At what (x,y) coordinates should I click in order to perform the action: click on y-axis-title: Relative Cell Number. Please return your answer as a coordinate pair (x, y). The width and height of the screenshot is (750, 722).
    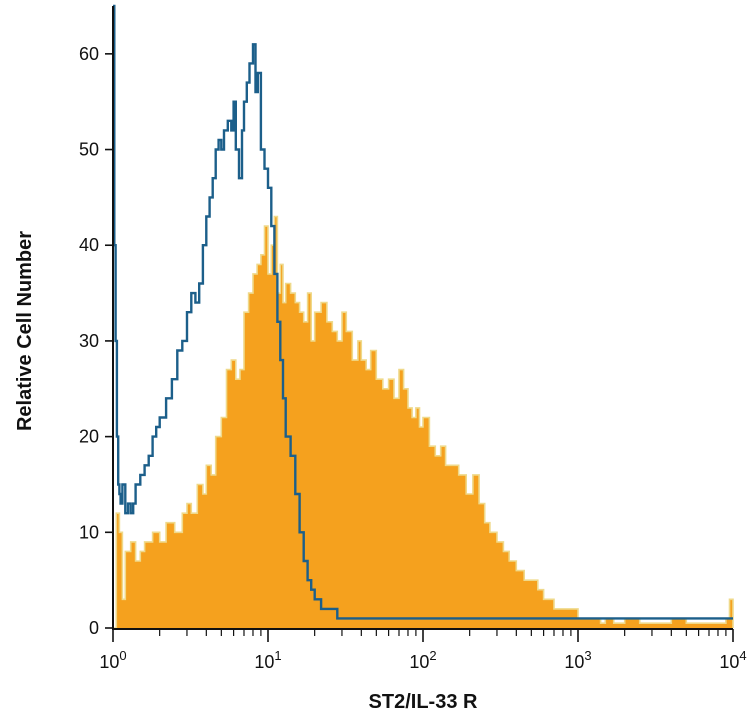
    Looking at the image, I should click on (25, 331).